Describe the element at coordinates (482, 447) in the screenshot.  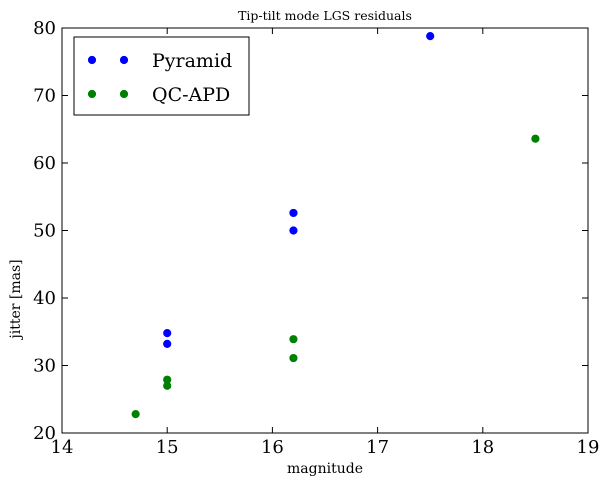
I see `x-tick-label: 18` at that location.